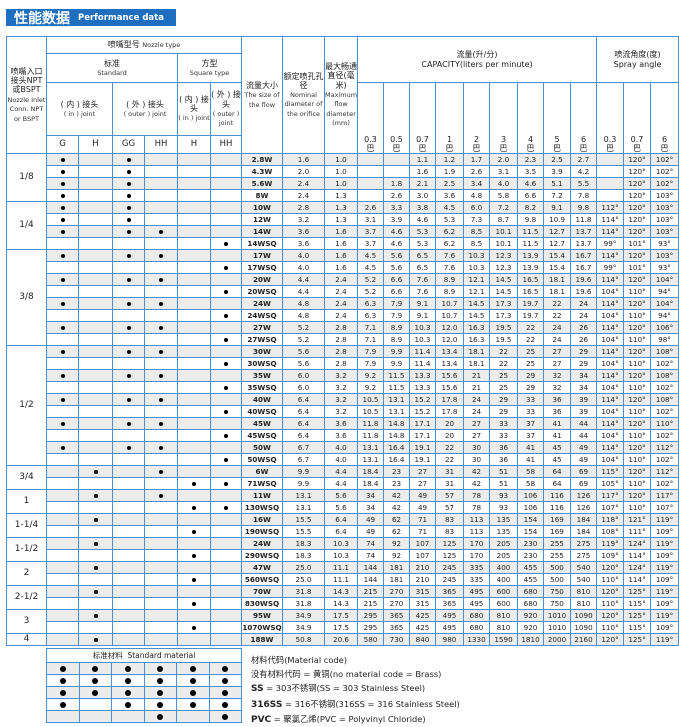  What do you see at coordinates (450, 591) in the screenshot?
I see `capacity-value: 365` at bounding box center [450, 591].